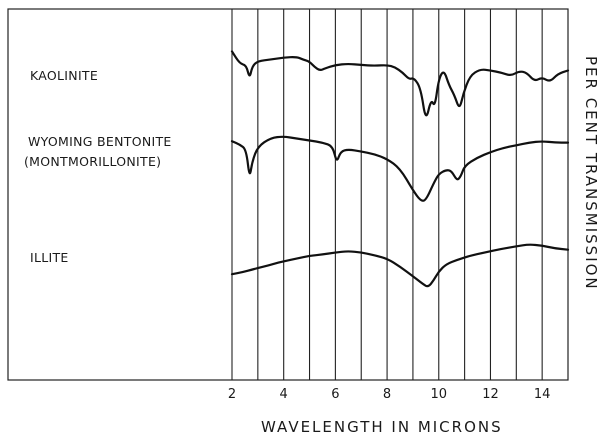 The image size is (607, 440). Describe the element at coordinates (92, 161) in the screenshot. I see `series-label-wyoming-bentonite-line2: (MONTMORILLONITE)` at that location.